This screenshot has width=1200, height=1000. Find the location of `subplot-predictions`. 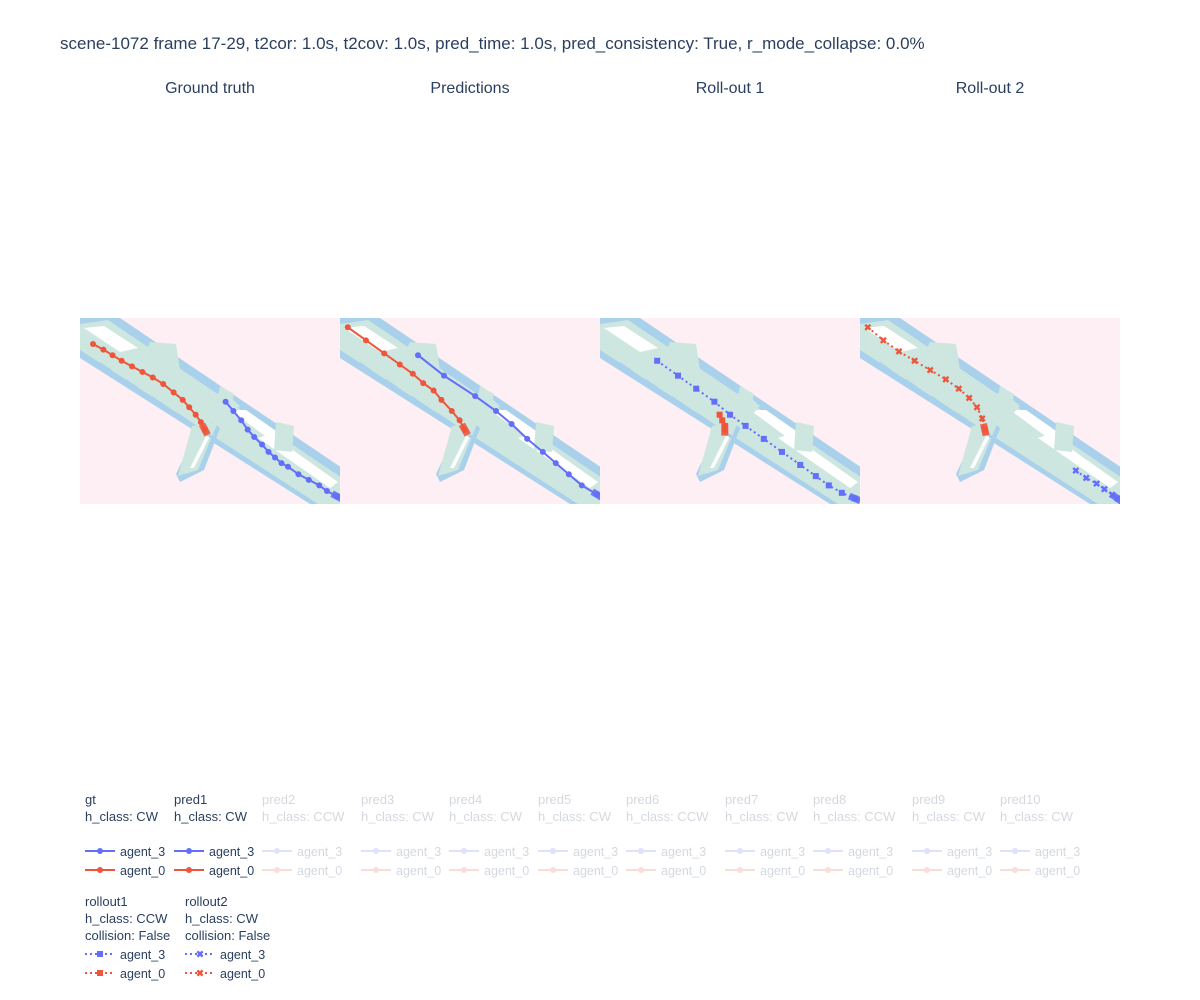

subplot-predictions is located at coordinates (470, 411).